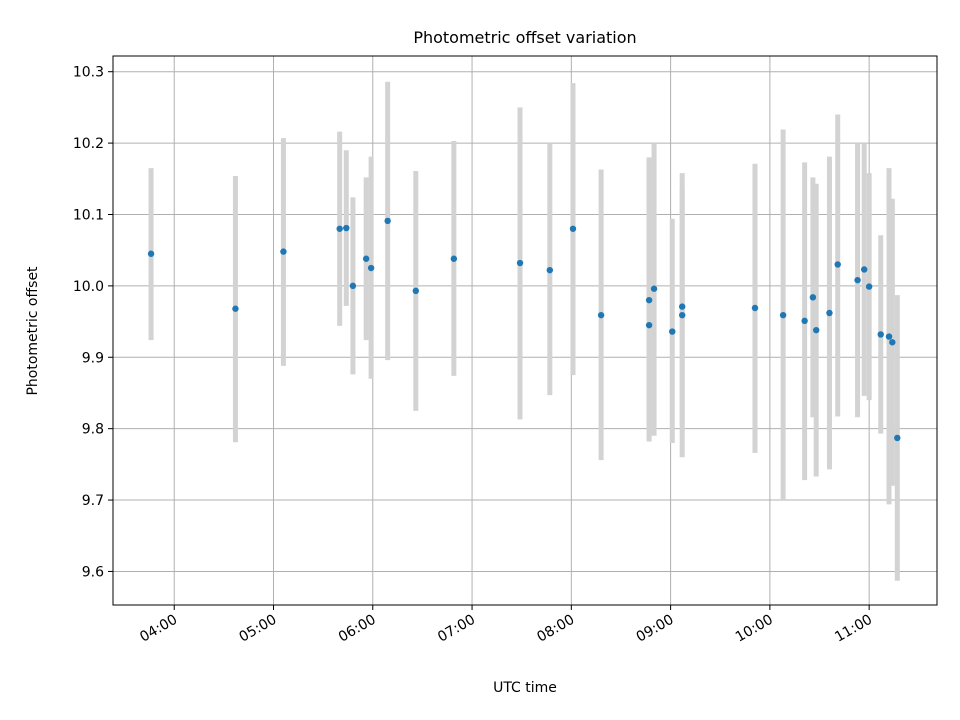 The image size is (960, 720). Describe the element at coordinates (525, 688) in the screenshot. I see `x-axis-label: UTC time` at that location.